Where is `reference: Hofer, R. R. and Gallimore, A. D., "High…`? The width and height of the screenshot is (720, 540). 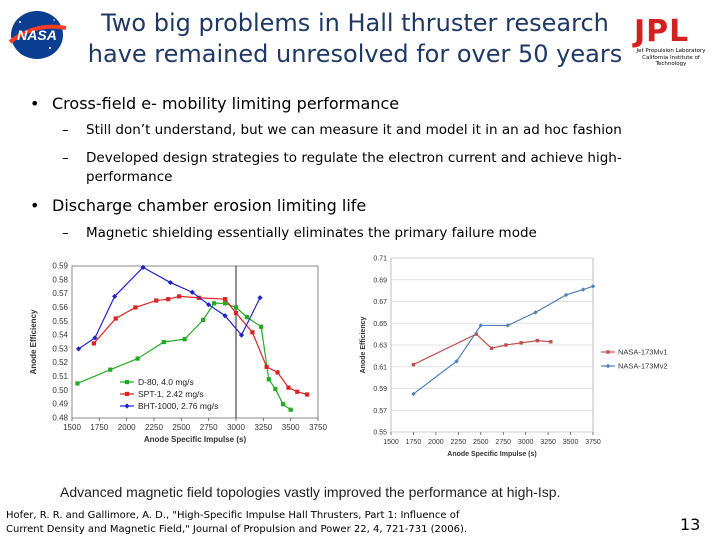
reference: Hofer, R. R. and Gallimore, A. D., "High… is located at coordinates (237, 522).